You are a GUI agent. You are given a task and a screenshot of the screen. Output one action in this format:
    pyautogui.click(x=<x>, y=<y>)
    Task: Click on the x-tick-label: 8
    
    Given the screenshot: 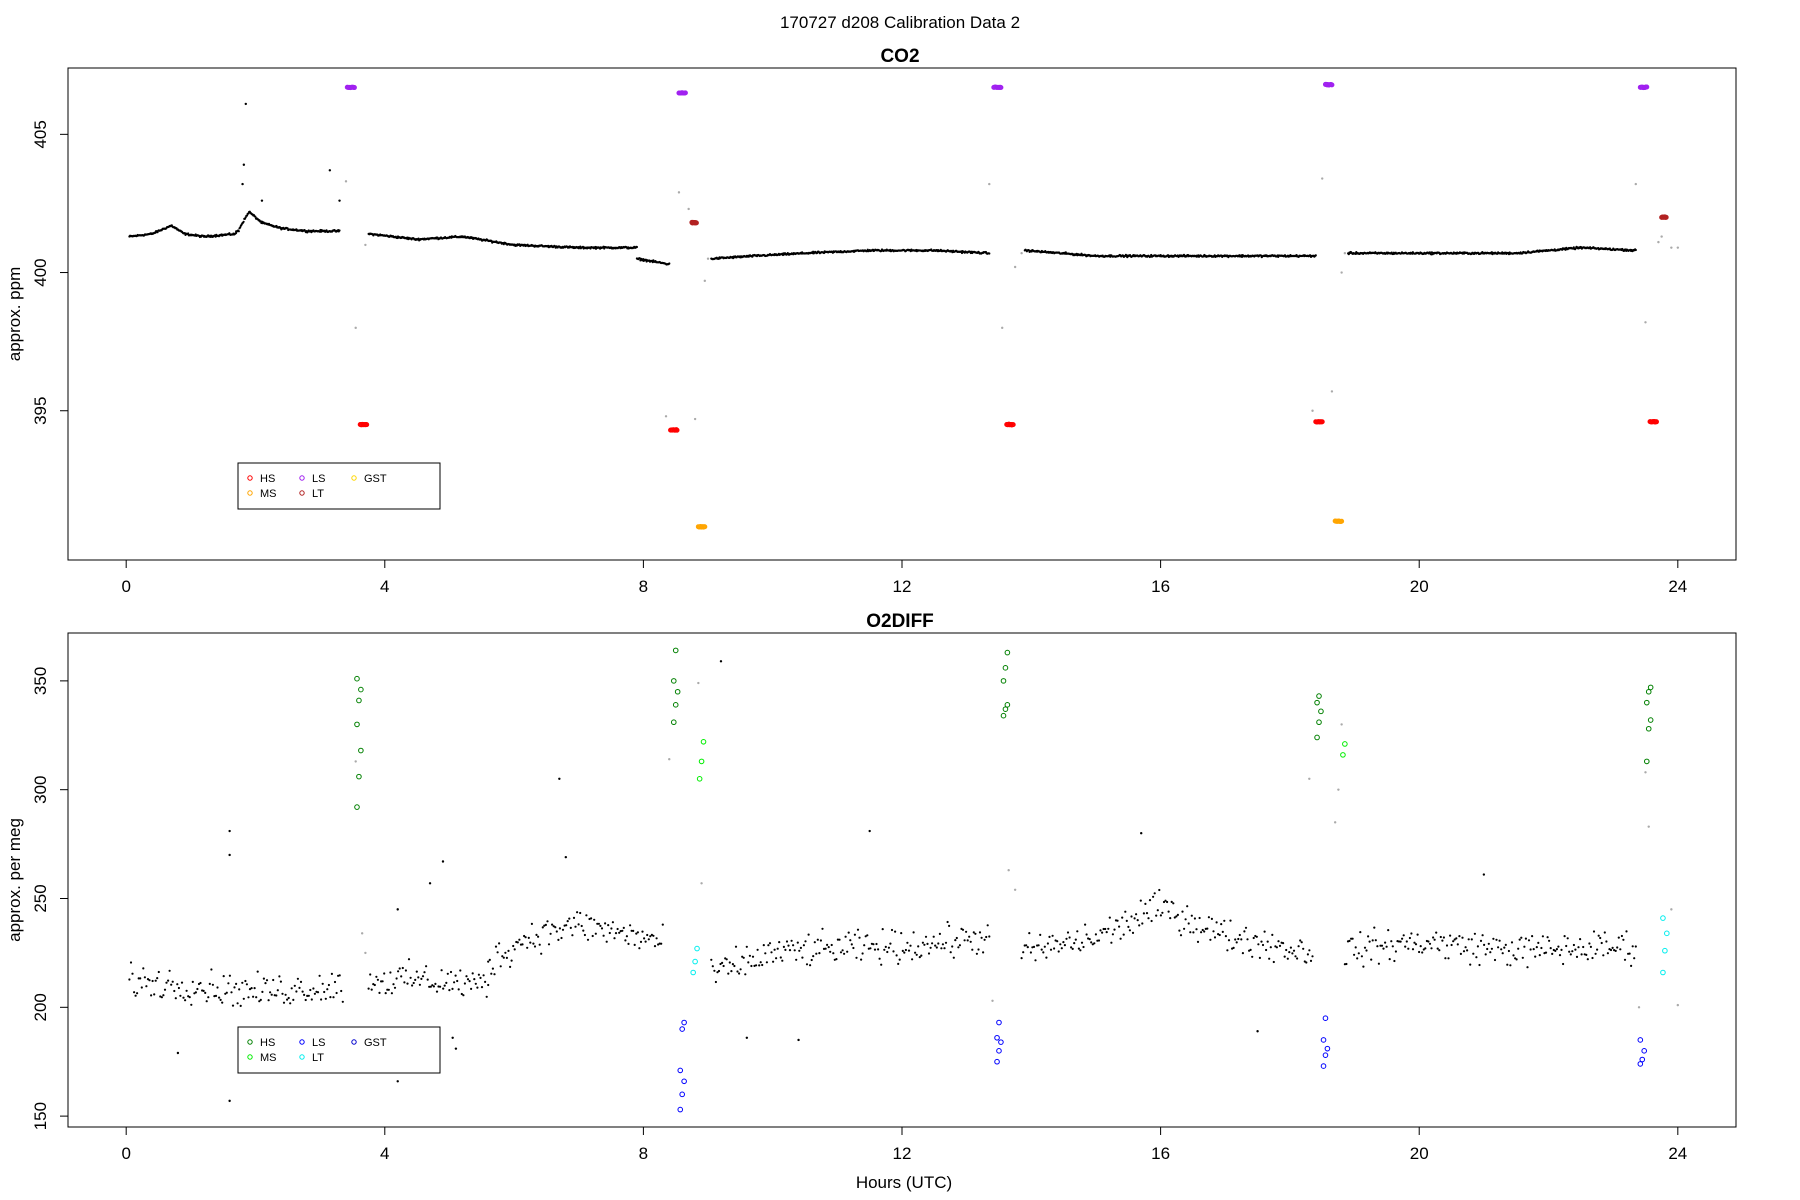 What is the action you would take?
    pyautogui.click(x=643, y=1153)
    